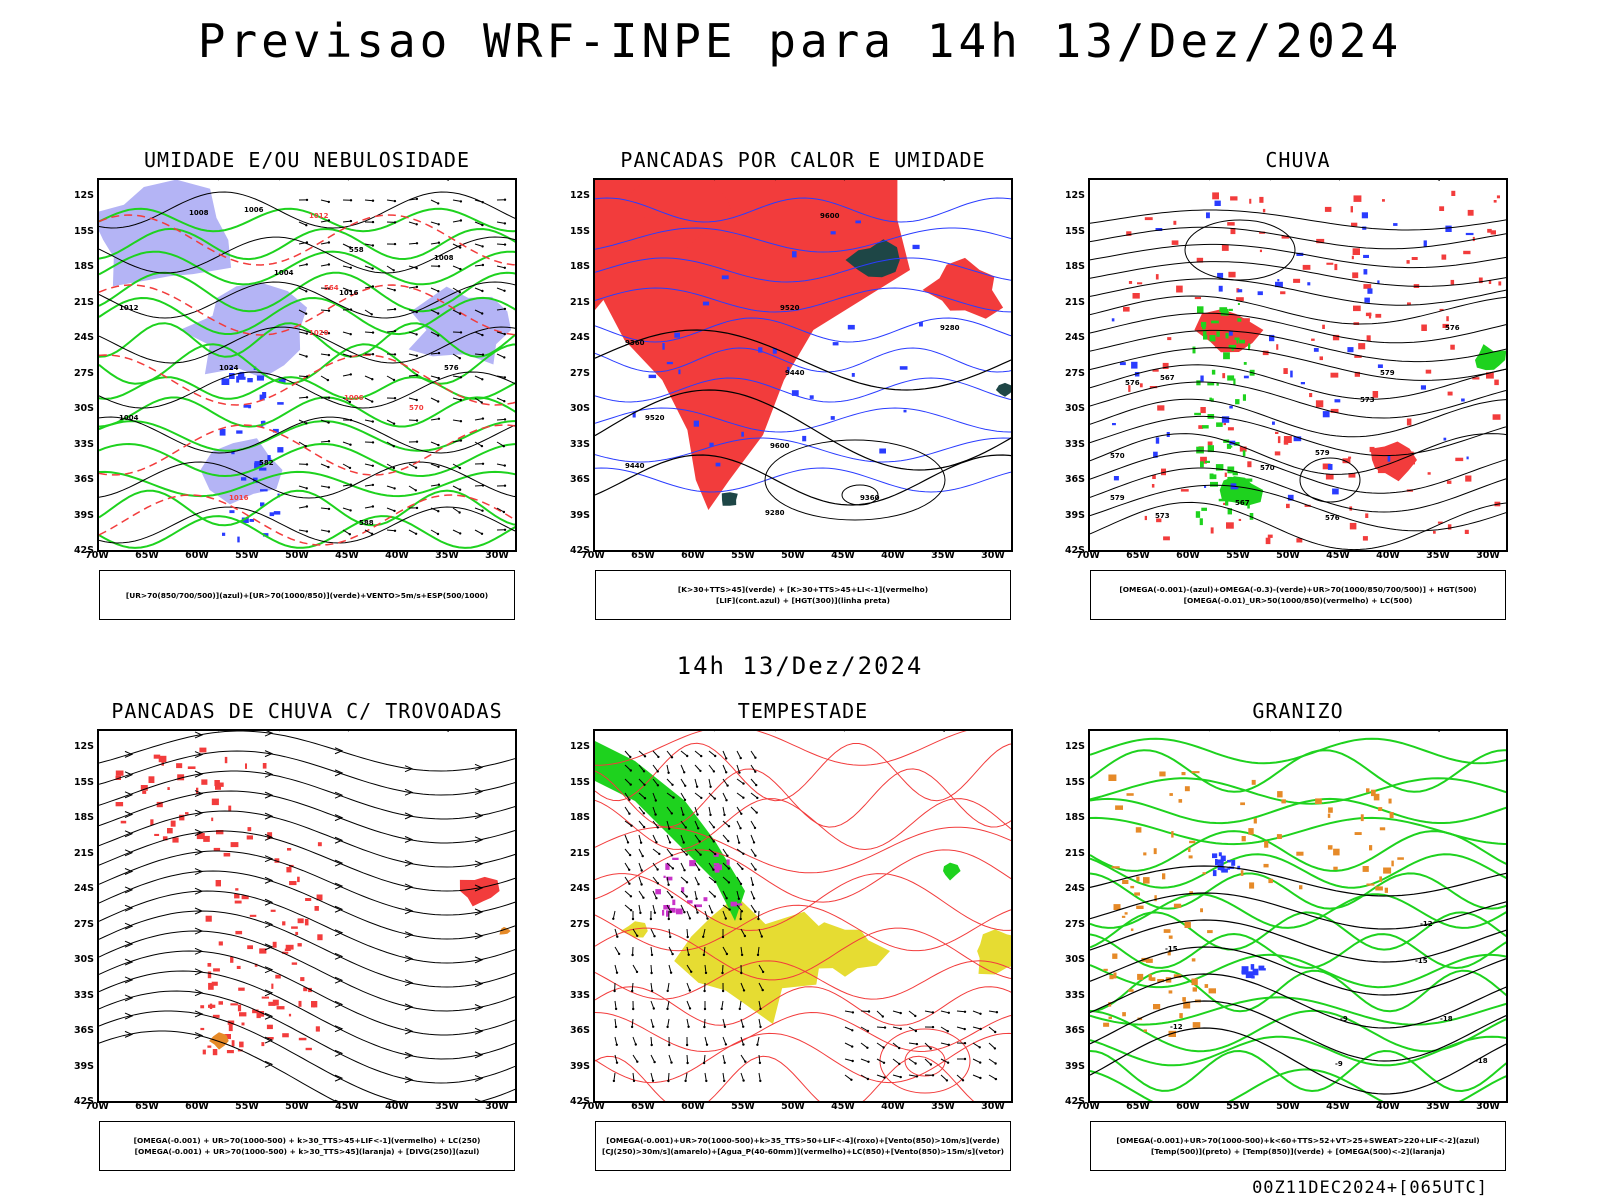  I want to click on humidity-upper-area, so click(165, 233).